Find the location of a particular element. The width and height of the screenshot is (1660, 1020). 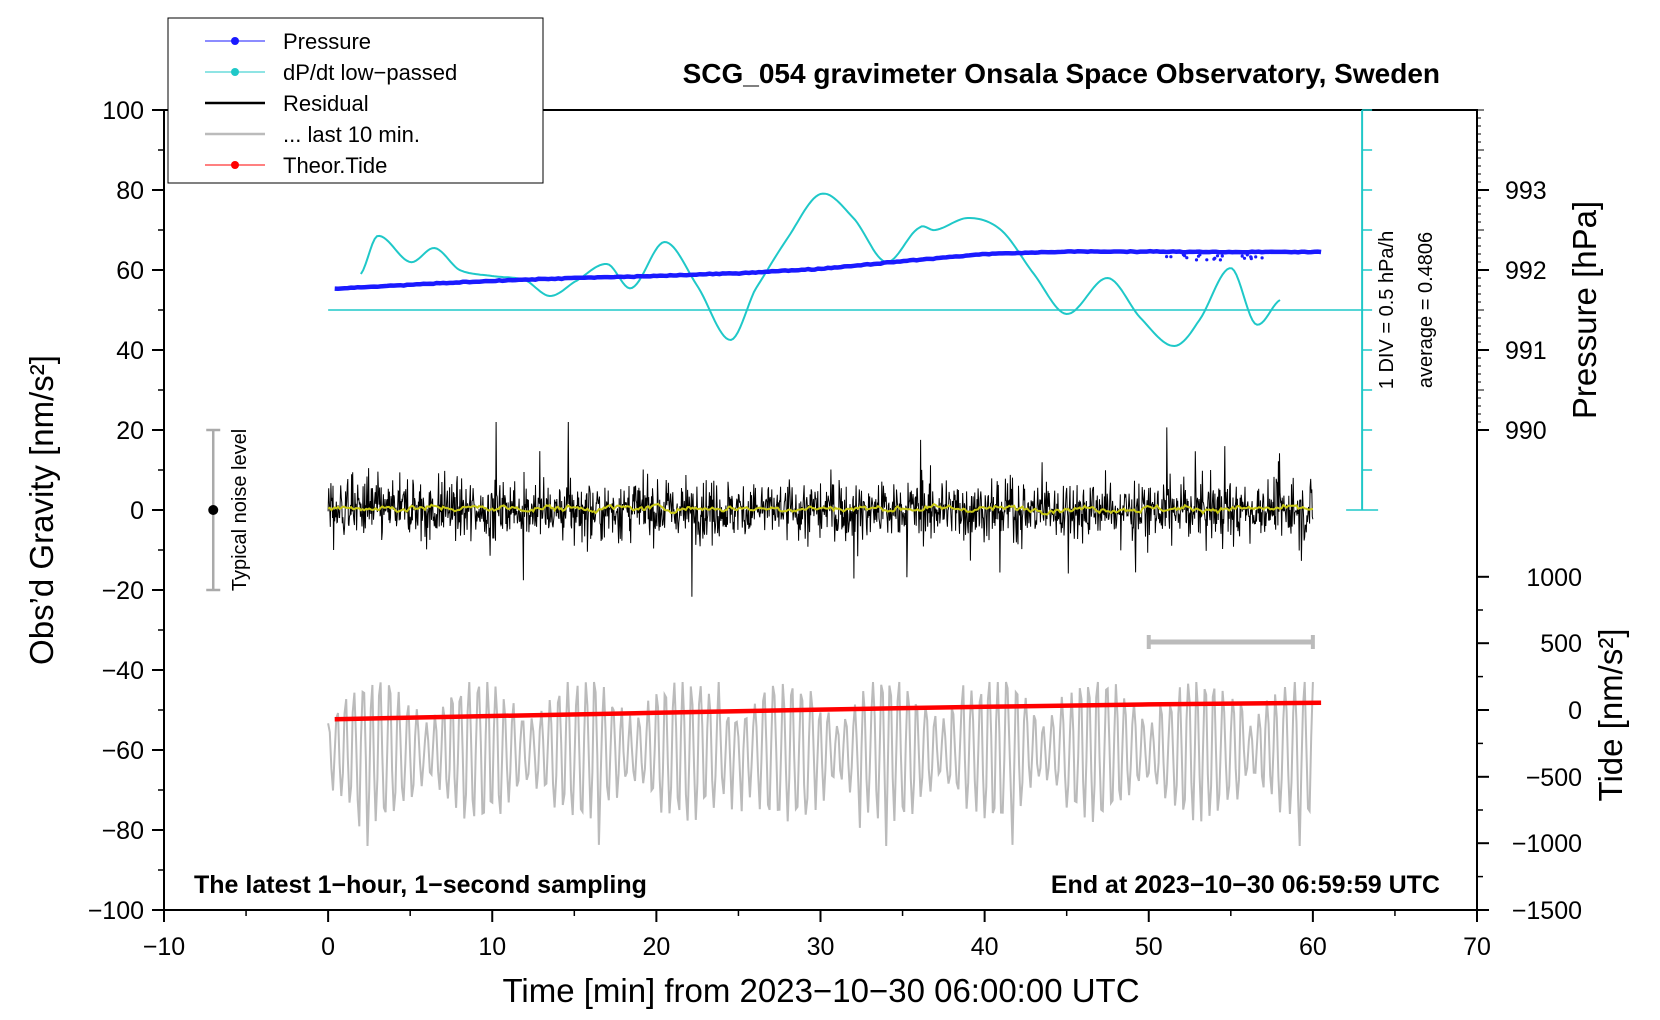

y-tick-label: 100 is located at coordinates (123, 111).